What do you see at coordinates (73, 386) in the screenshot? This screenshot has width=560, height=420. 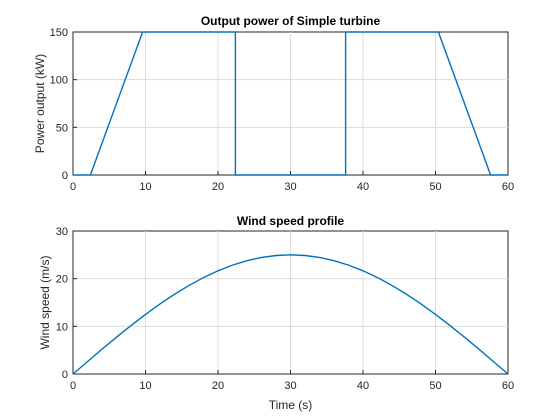 I see `wind-x-tick-label: 0` at bounding box center [73, 386].